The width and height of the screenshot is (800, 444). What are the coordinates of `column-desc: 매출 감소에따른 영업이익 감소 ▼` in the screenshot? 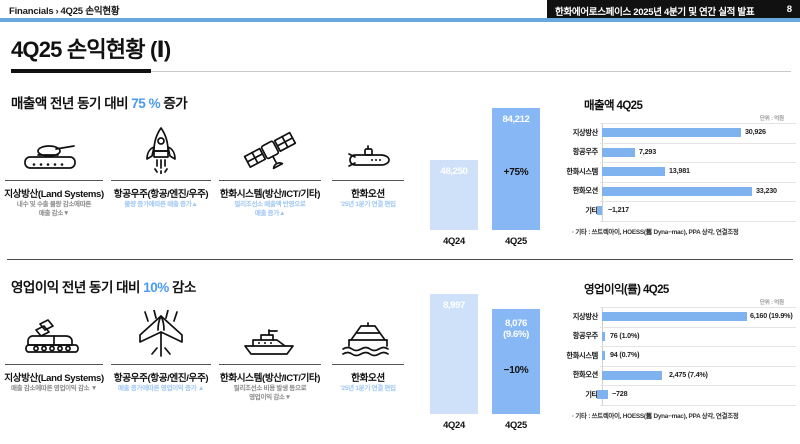 It's located at (54, 388).